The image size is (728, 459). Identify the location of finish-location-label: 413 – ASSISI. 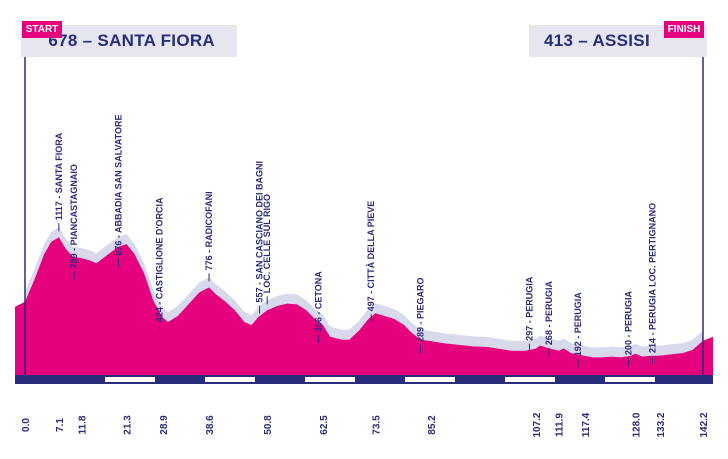
(597, 40).